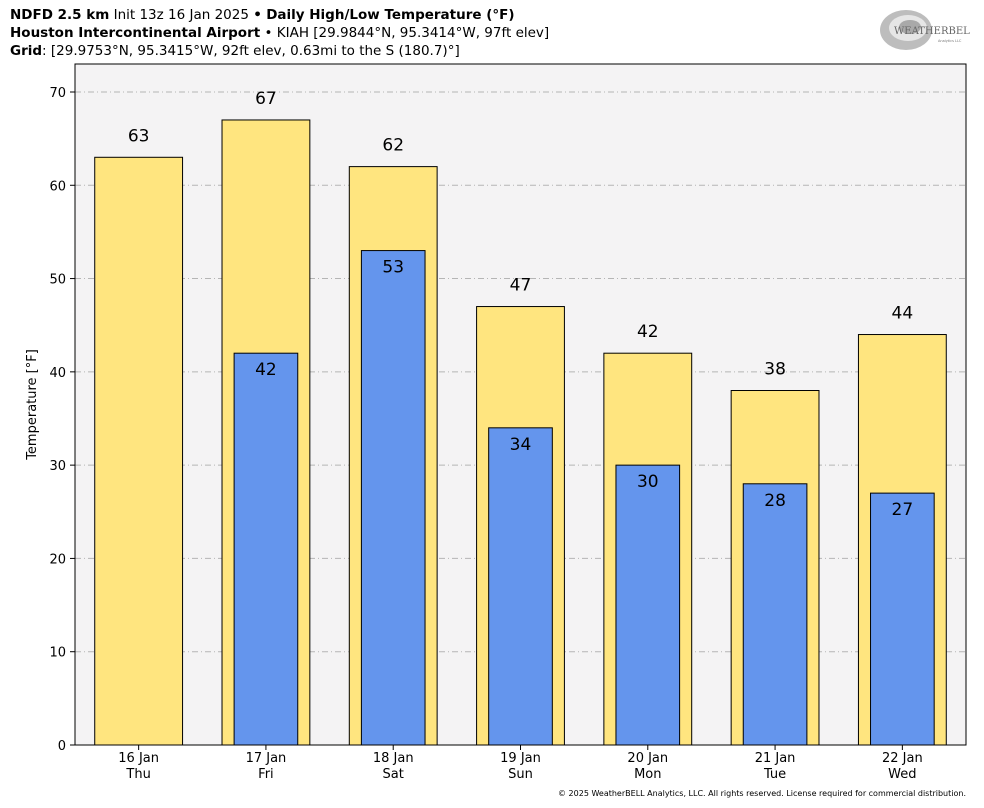 Image resolution: width=984 pixels, height=808 pixels. What do you see at coordinates (413, 33) in the screenshot?
I see `station-info: KIAH [29.9844°N, 95.3414°W, 97ft elev]` at bounding box center [413, 33].